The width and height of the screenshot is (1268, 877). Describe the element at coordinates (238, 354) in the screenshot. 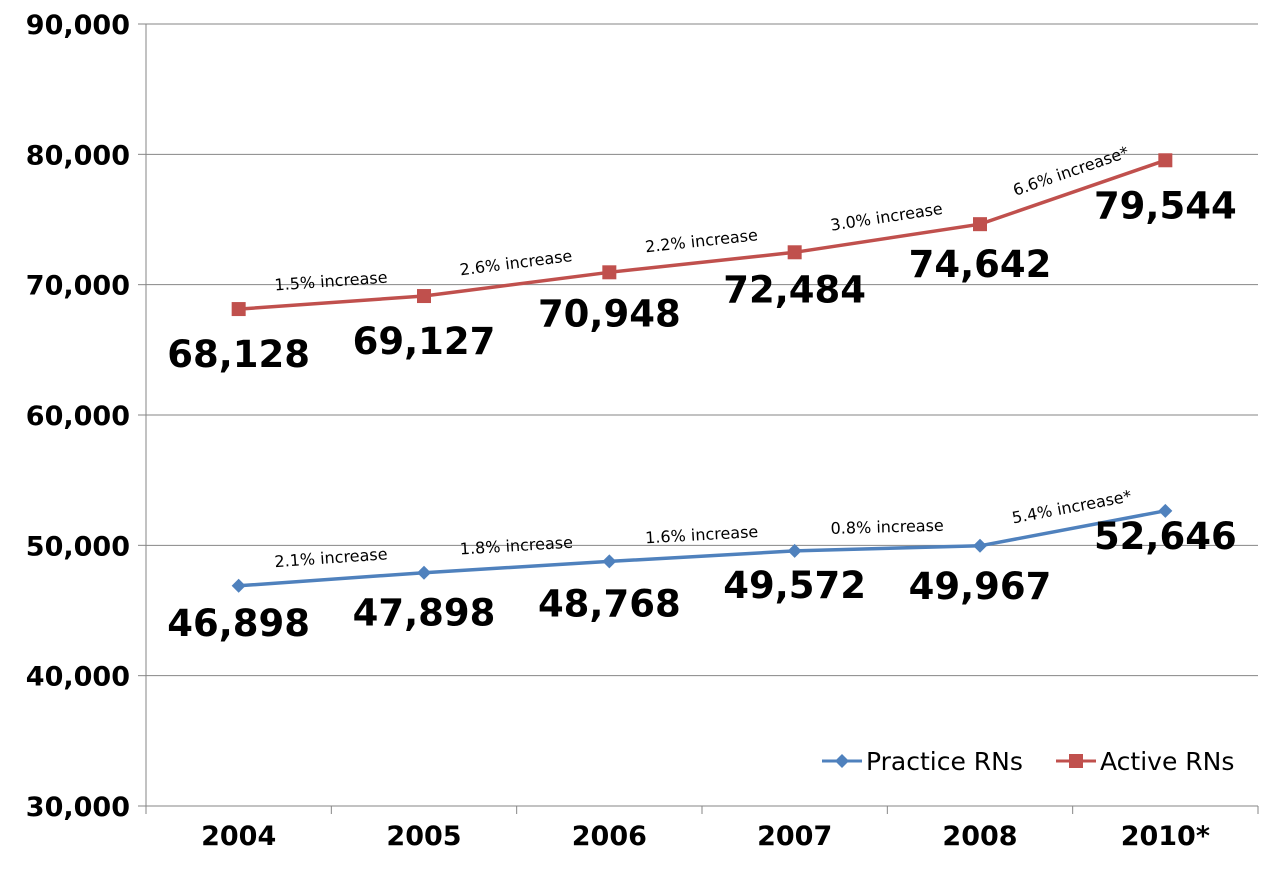

I see `data-label: 68,128` at that location.